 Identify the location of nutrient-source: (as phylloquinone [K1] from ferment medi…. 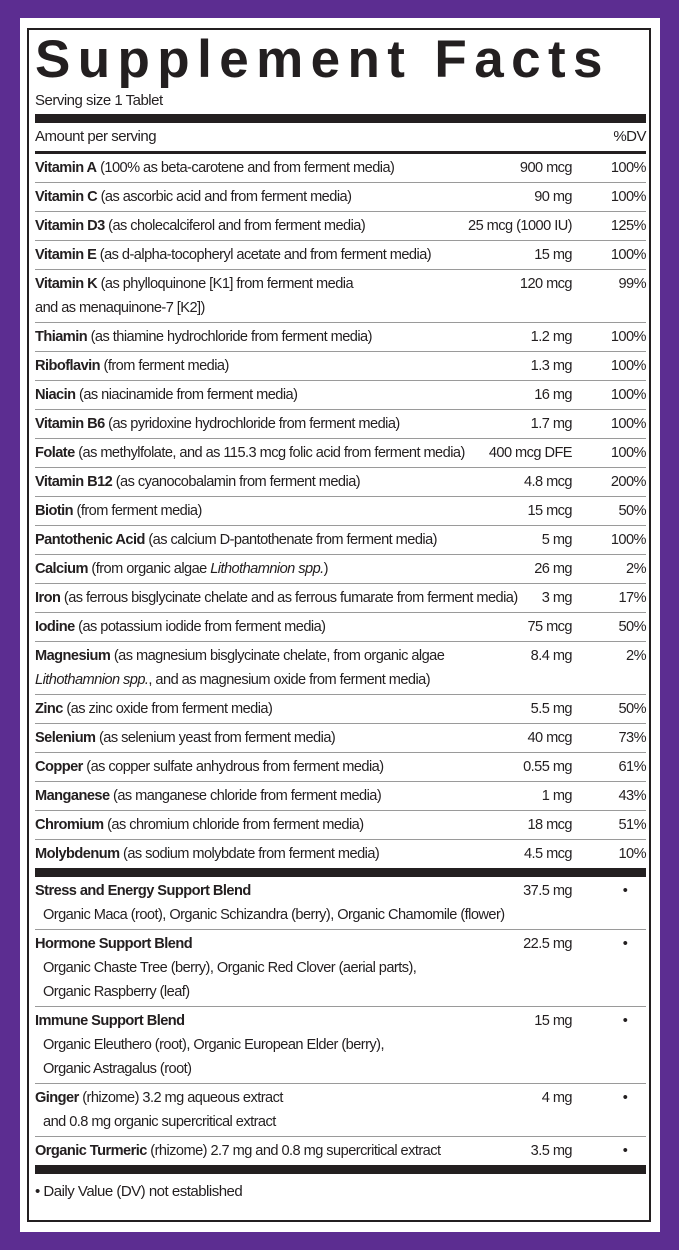
(194, 296).